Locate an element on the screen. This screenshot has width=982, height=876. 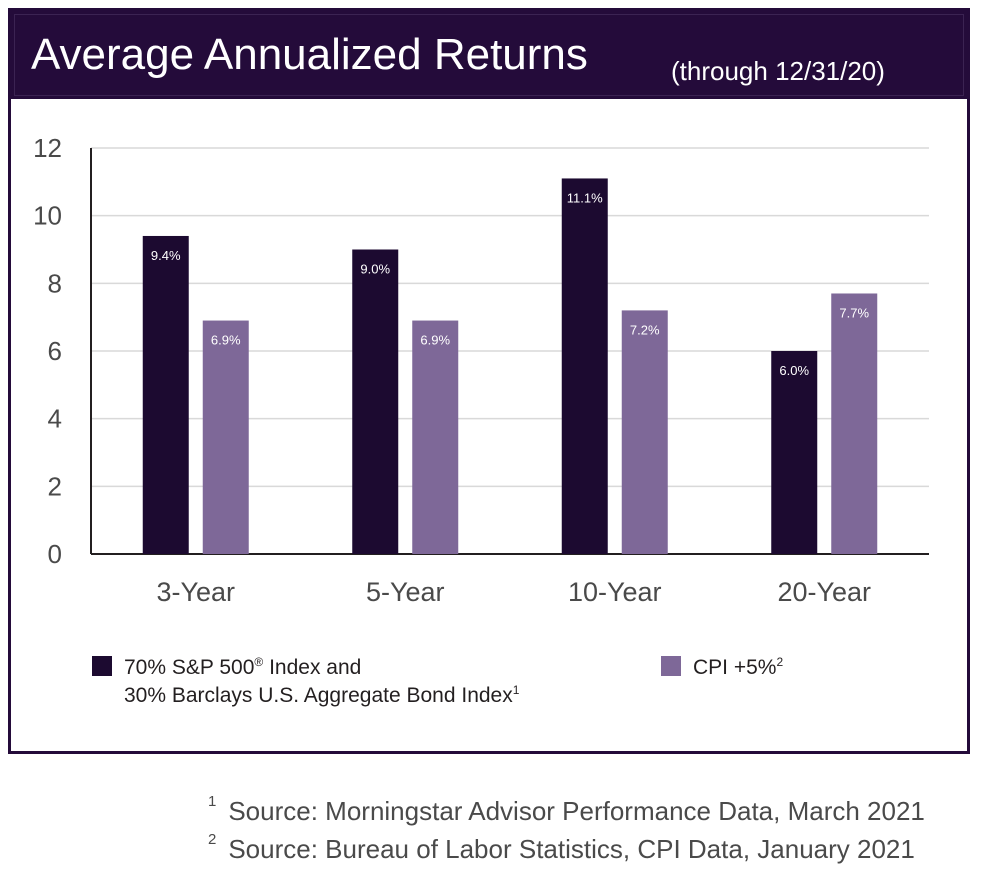
chart-subtitle: (through 12/31/20) is located at coordinates (778, 71).